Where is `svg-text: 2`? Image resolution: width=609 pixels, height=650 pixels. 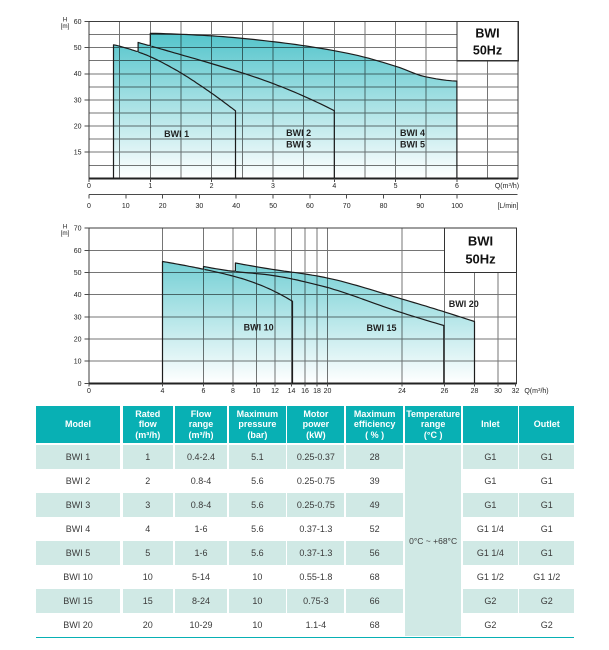
svg-text: 2 is located at coordinates (212, 186).